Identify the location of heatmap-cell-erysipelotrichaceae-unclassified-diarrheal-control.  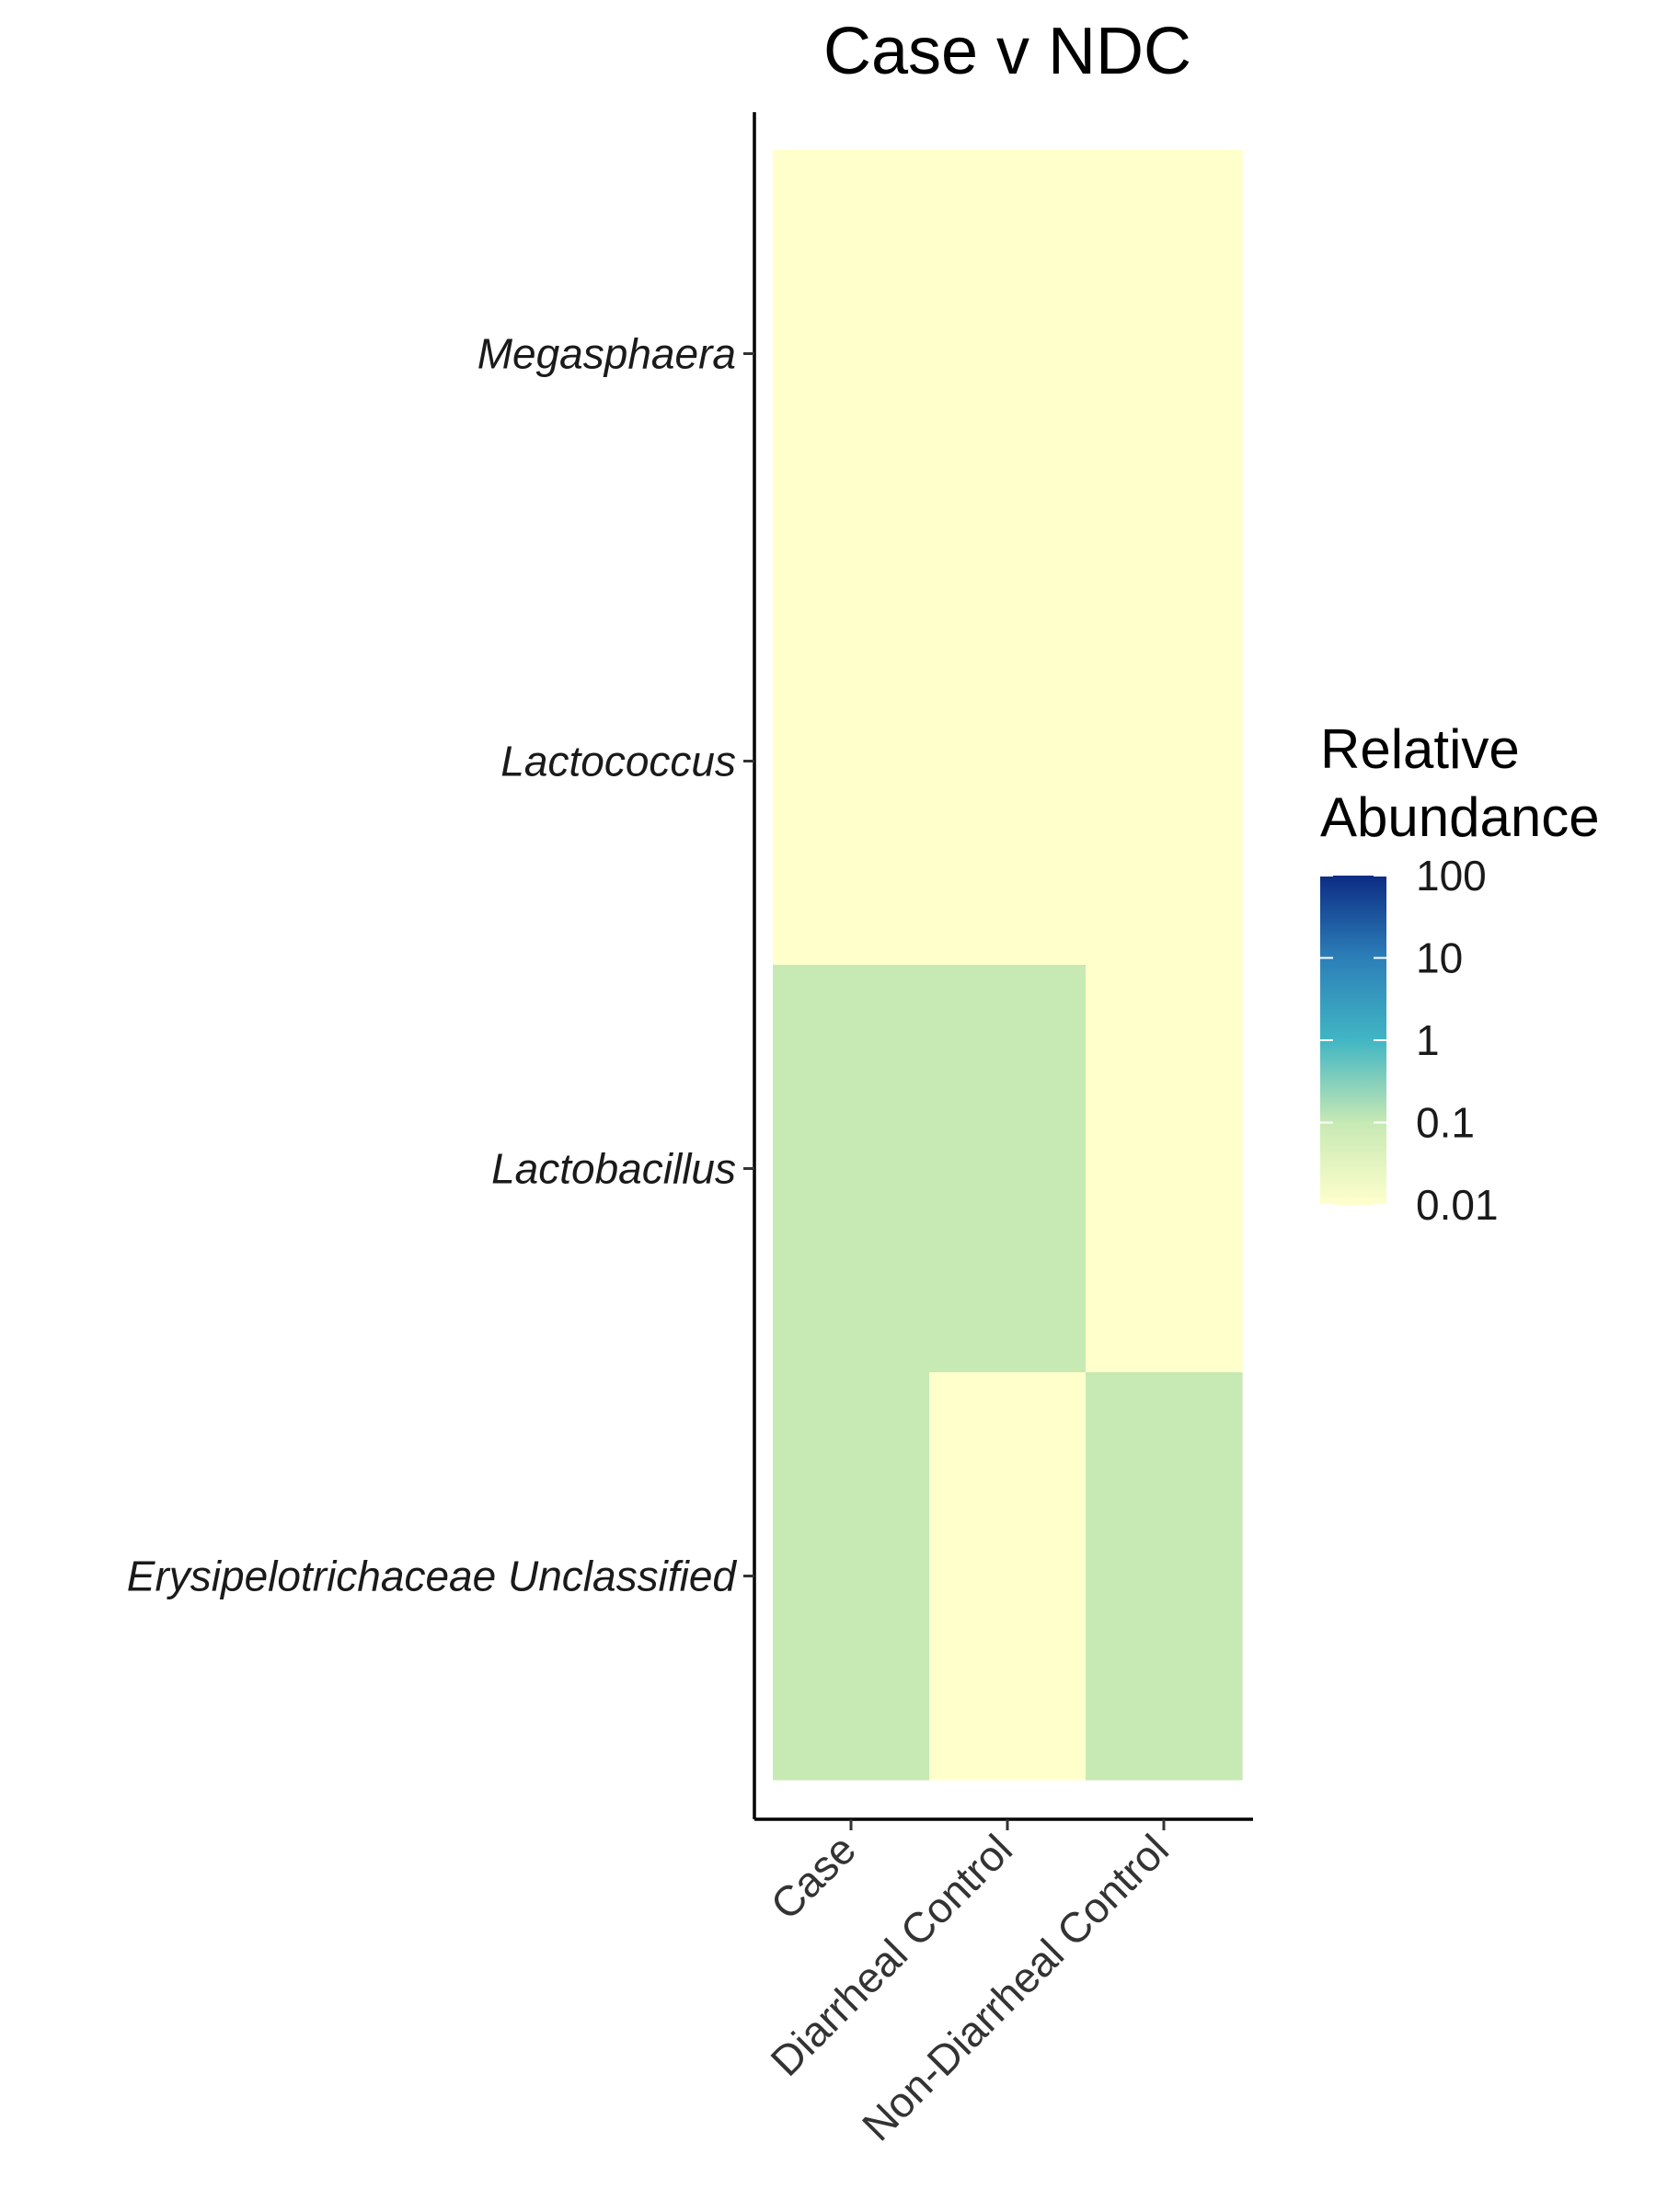
(1008, 1577).